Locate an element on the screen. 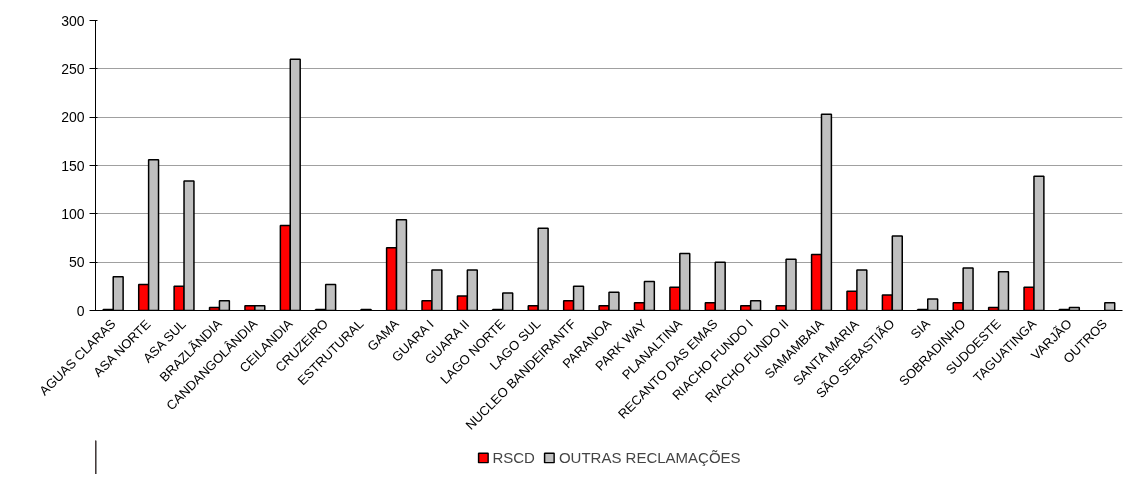 This screenshot has height=491, width=1127. legend-label: OUTRAS RECLAMAÇÕES is located at coordinates (649, 457).